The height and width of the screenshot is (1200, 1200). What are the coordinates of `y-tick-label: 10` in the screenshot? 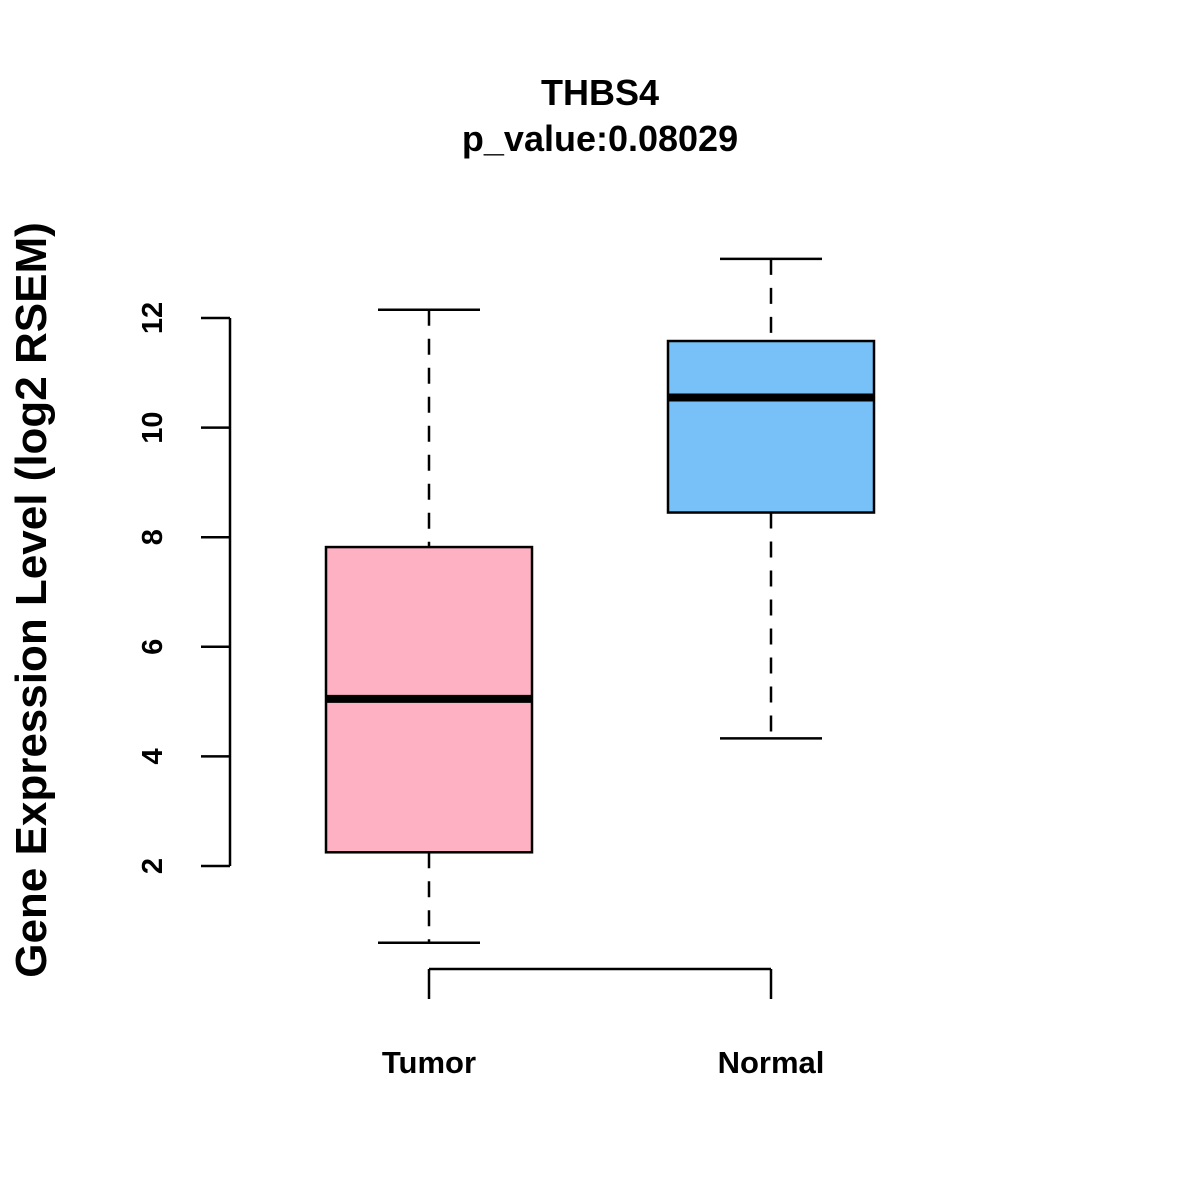 It's located at (153, 427).